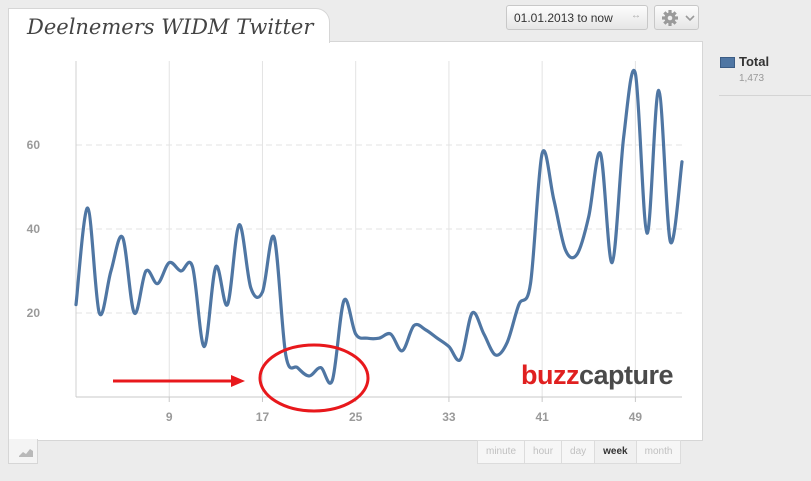 The height and width of the screenshot is (481, 811). I want to click on legend-divider, so click(765, 95).